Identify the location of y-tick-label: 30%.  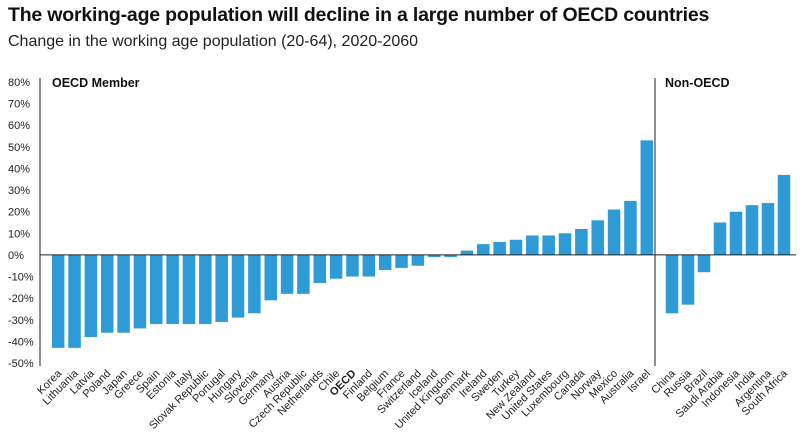
(19, 191).